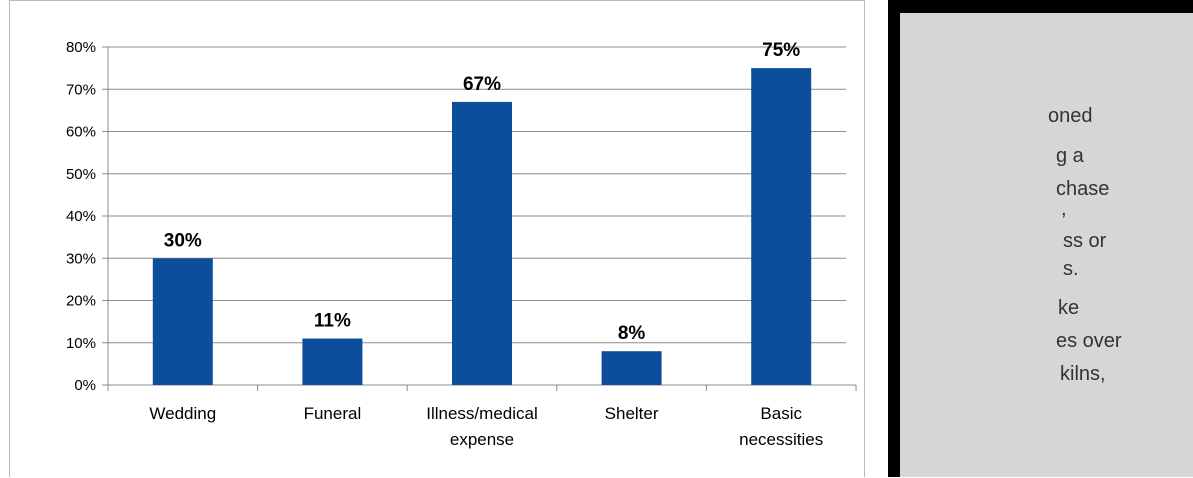 Image resolution: width=1193 pixels, height=478 pixels. I want to click on data-label: 75%, so click(781, 50).